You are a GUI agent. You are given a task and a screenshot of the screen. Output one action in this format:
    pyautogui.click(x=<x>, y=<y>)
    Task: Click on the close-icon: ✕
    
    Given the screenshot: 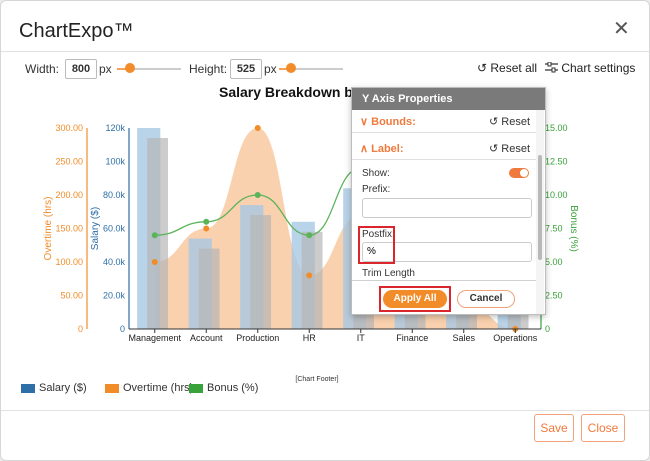 What is the action you would take?
    pyautogui.click(x=621, y=29)
    